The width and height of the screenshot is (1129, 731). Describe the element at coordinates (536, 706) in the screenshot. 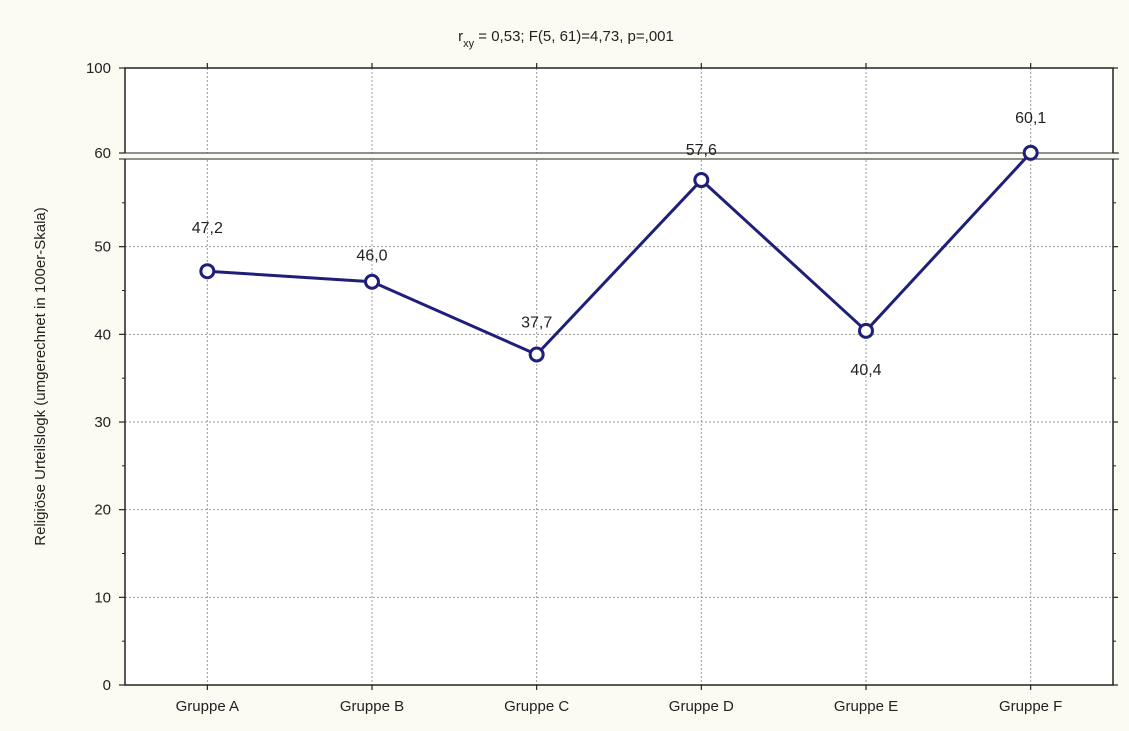

I see `x-tick-label: Gruppe C` at that location.